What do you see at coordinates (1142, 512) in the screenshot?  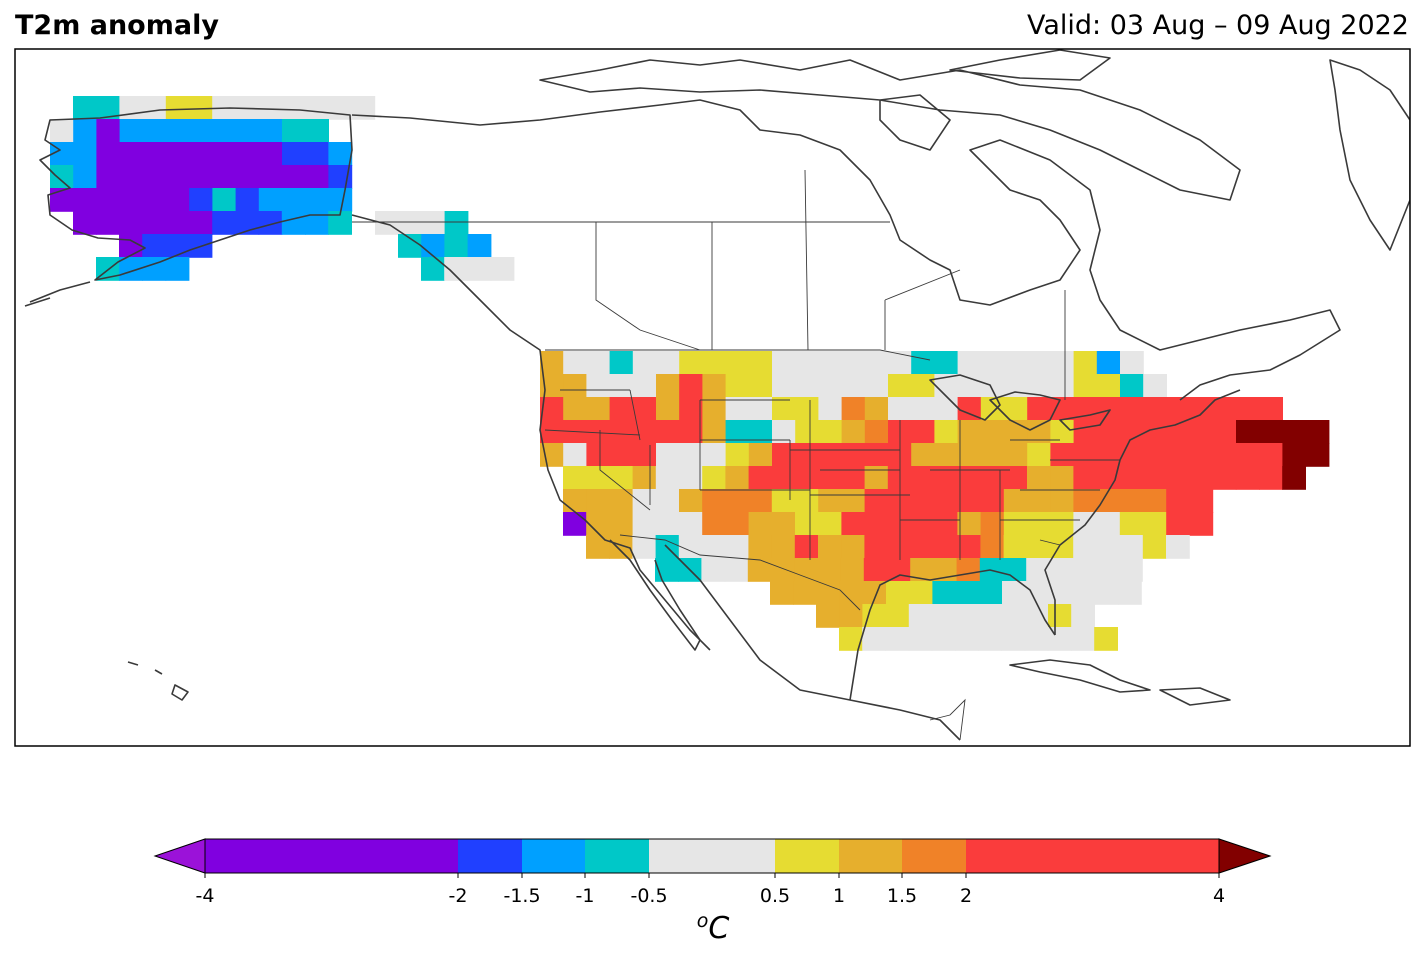 I see `atlantic-coast` at bounding box center [1142, 512].